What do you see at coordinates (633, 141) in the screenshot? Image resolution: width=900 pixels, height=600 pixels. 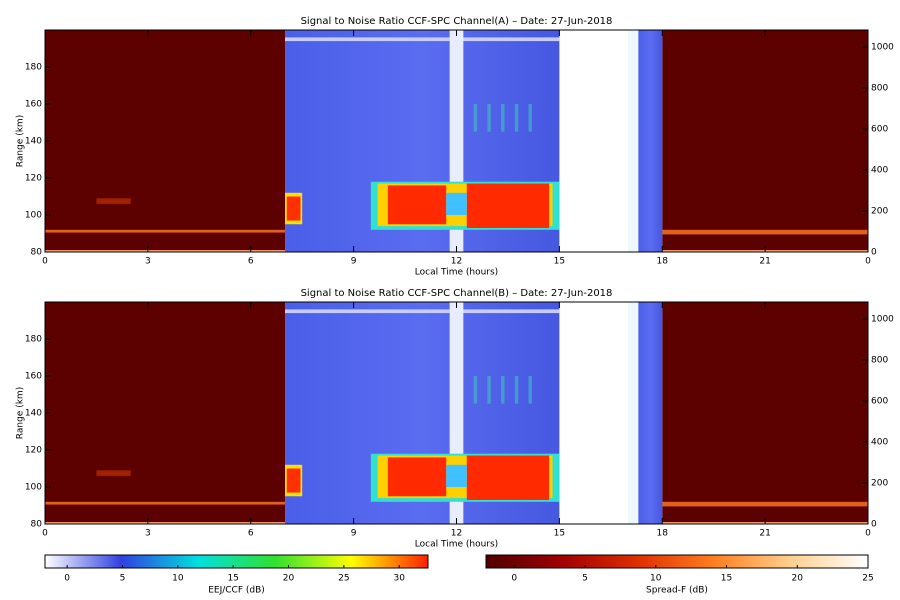 I see `gap-stripe` at bounding box center [633, 141].